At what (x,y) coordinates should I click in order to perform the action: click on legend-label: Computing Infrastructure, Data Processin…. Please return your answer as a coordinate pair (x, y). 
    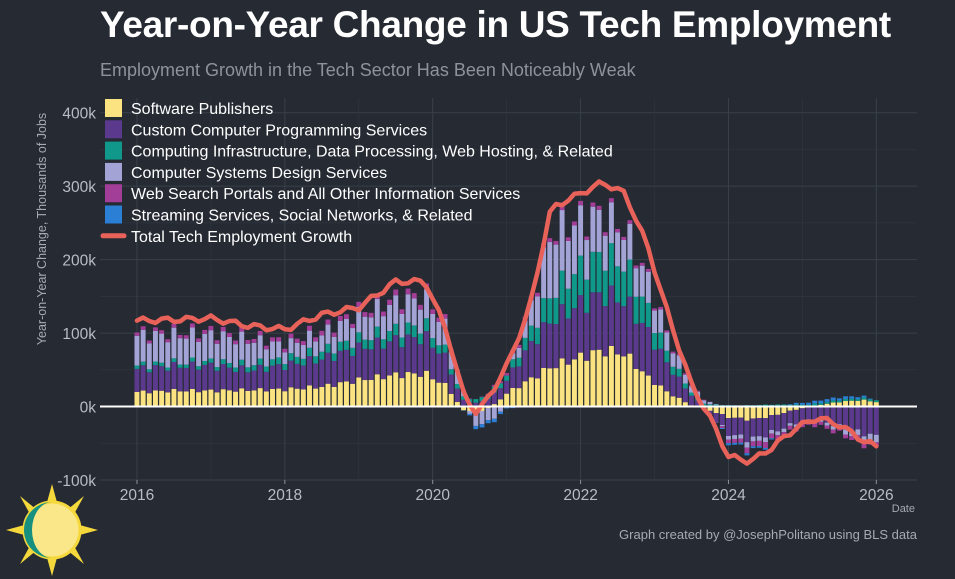
    Looking at the image, I should click on (372, 152).